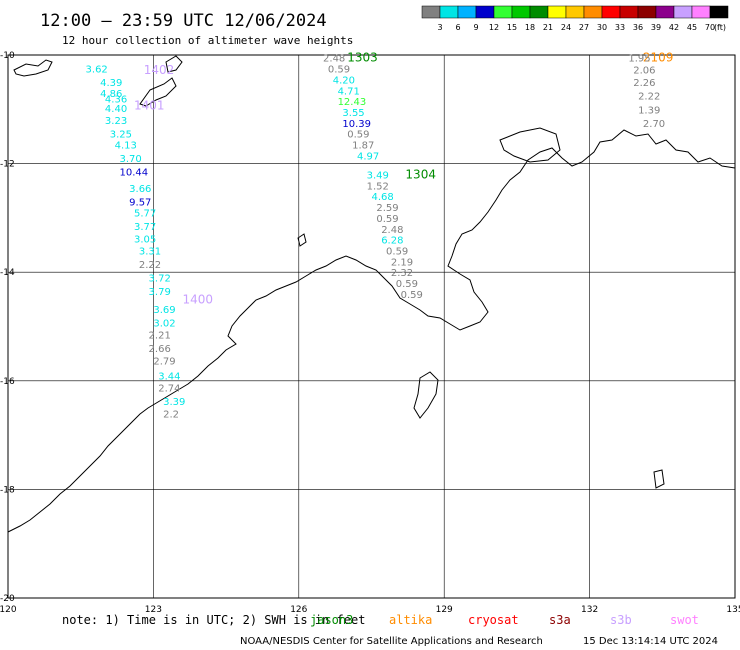  Describe the element at coordinates (494, 27) in the screenshot. I see `legend-label: 12` at that location.